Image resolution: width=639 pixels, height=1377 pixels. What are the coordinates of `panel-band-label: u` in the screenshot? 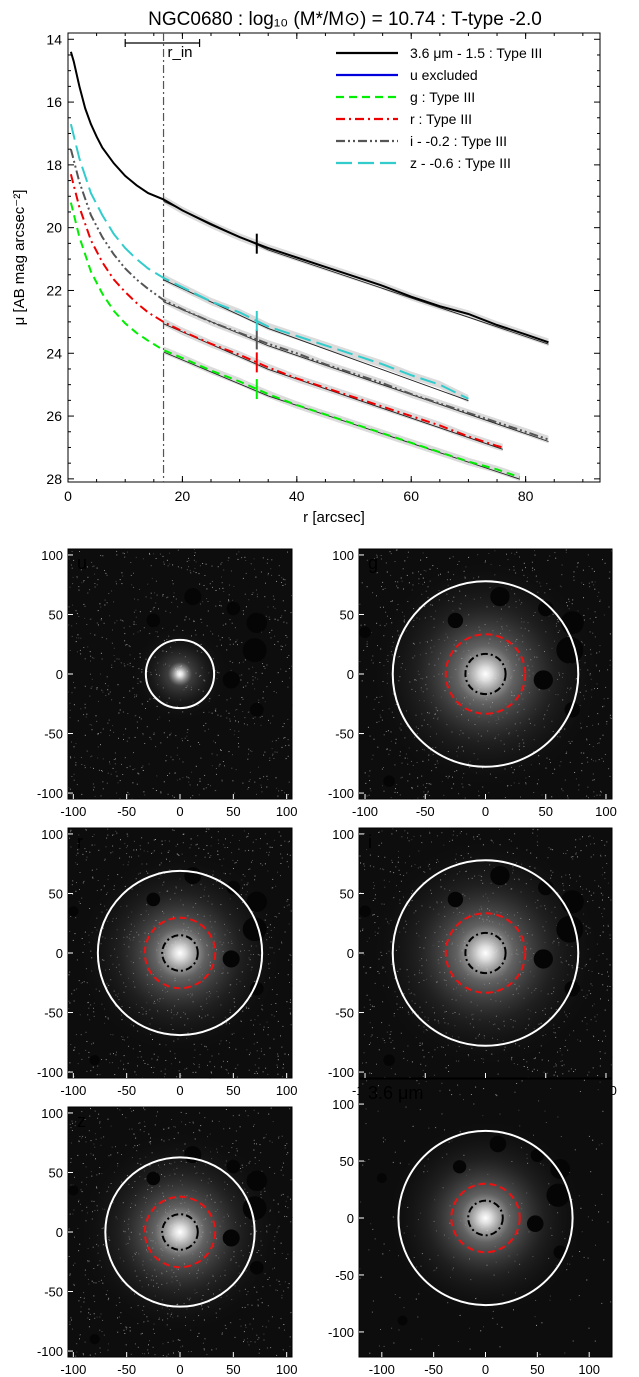 It's located at (82, 563).